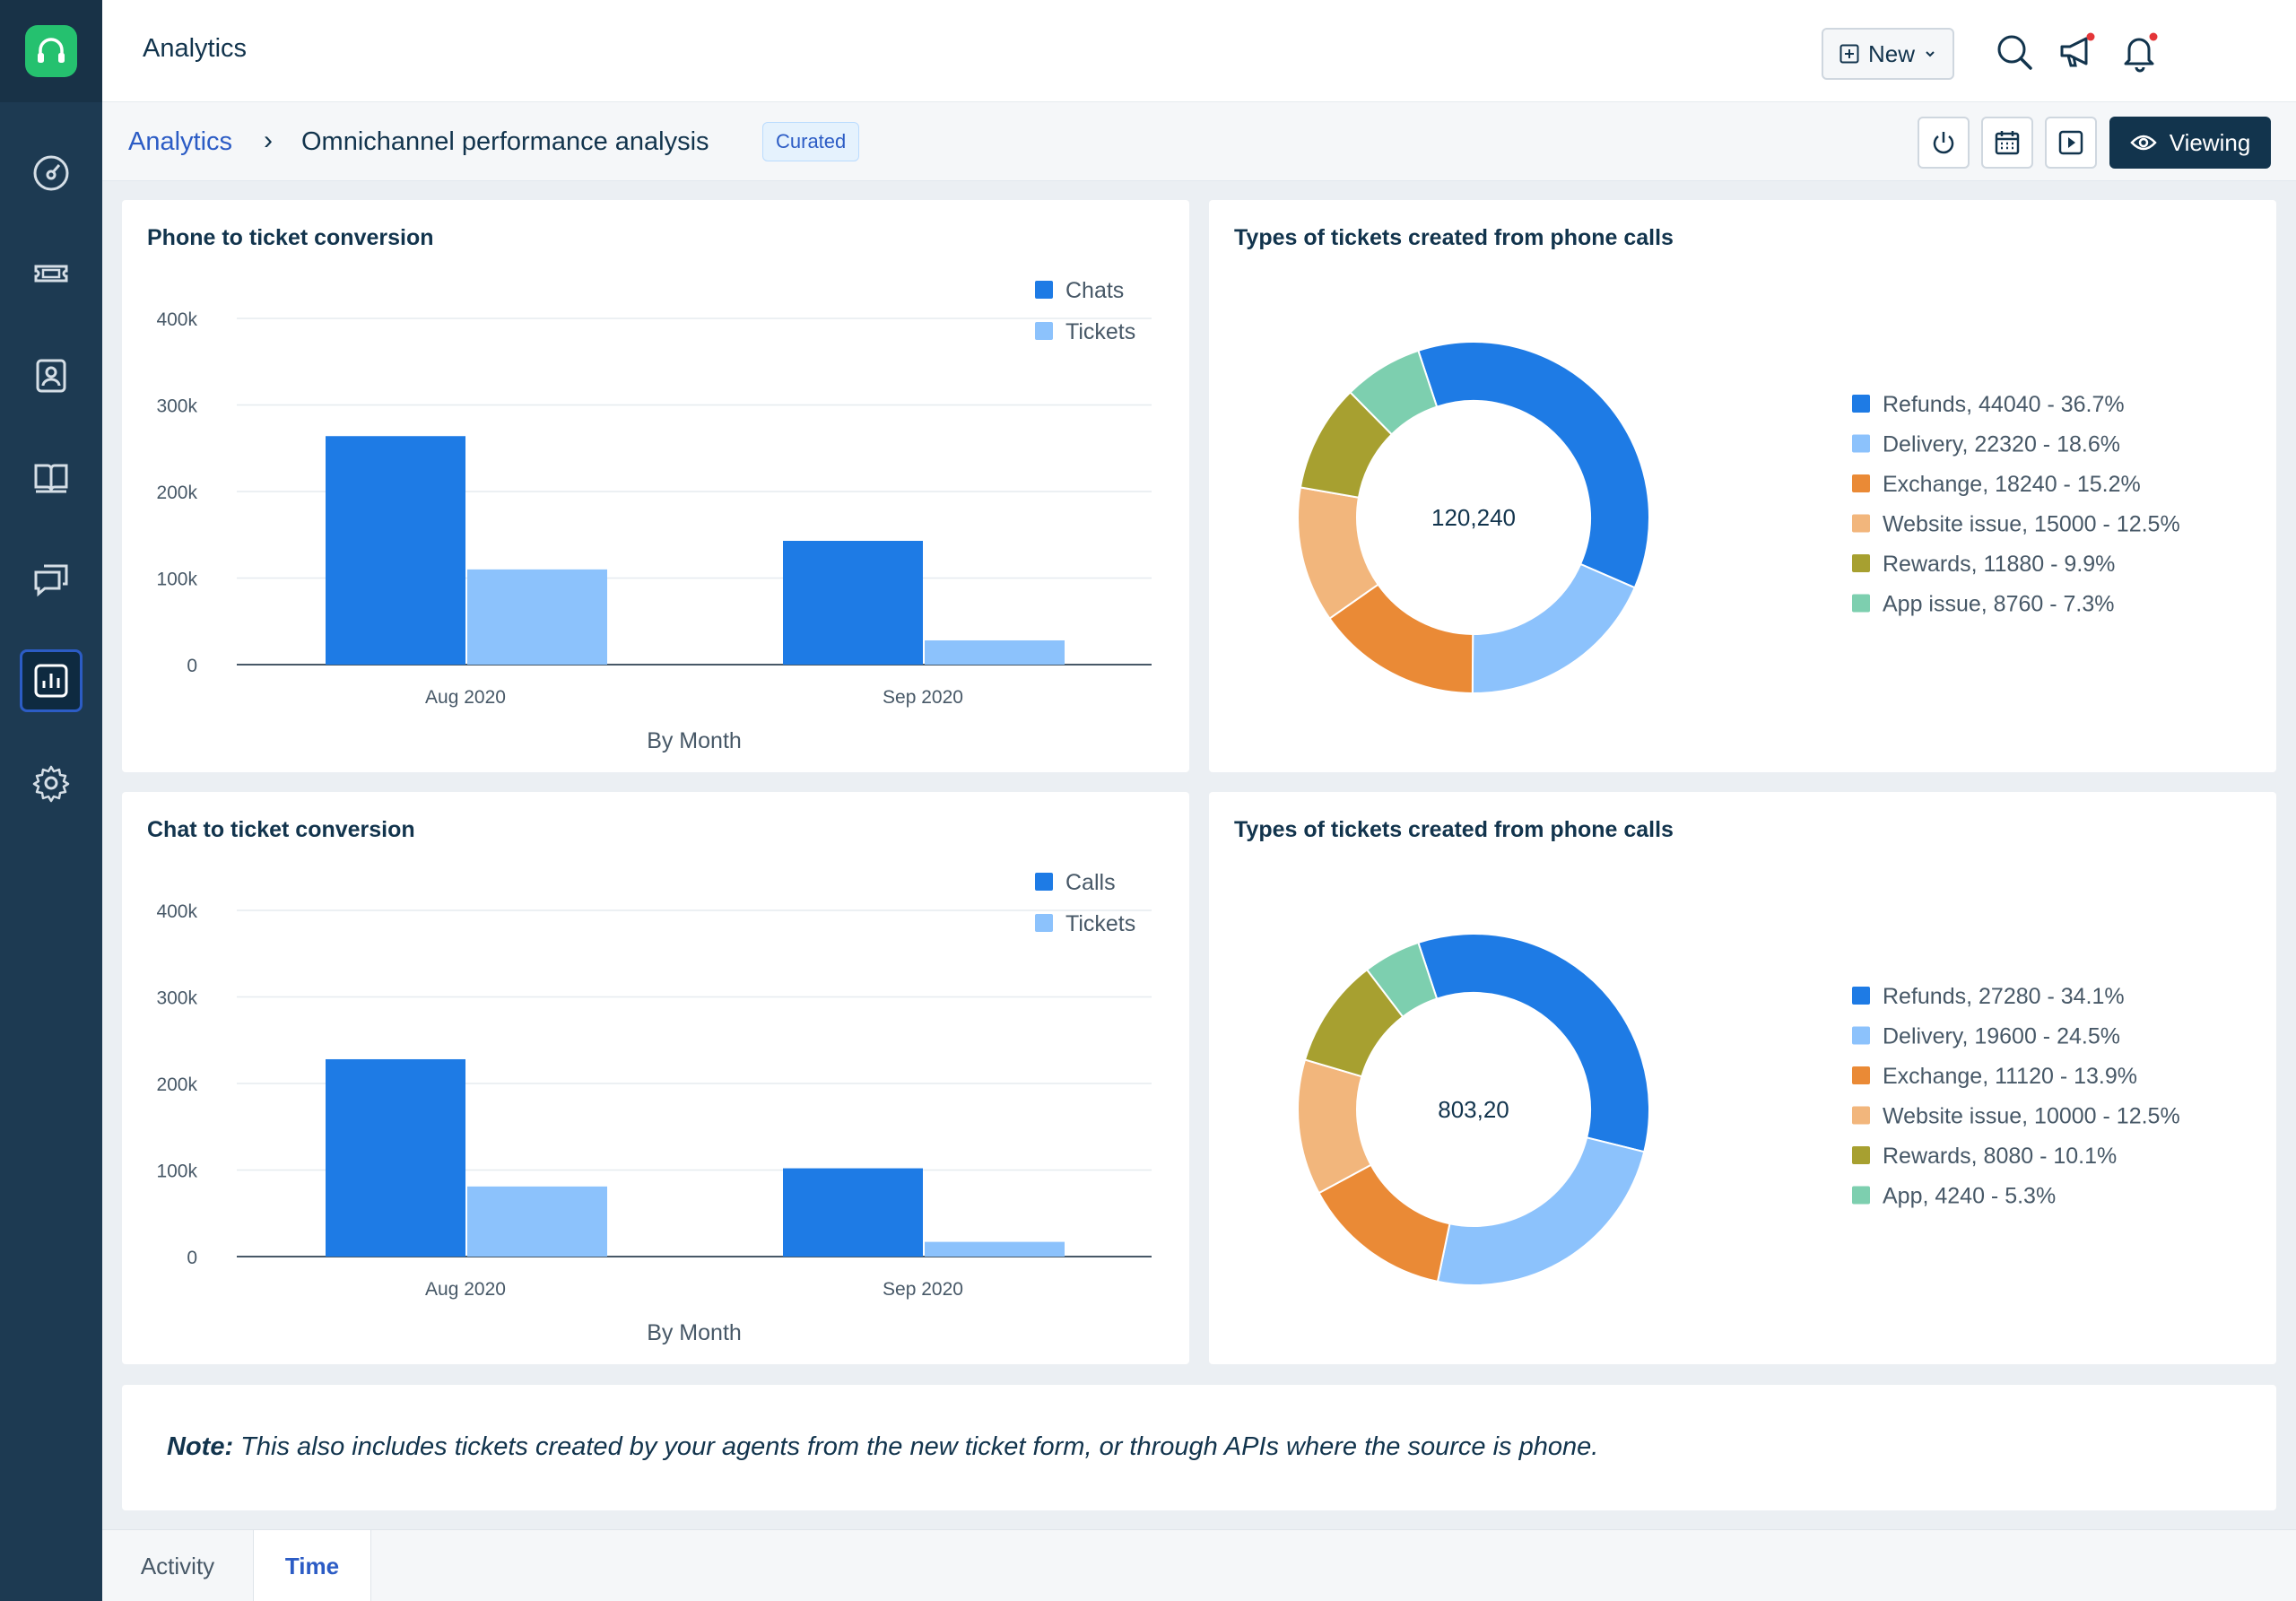  I want to click on x-axis-title: By Month, so click(694, 740).